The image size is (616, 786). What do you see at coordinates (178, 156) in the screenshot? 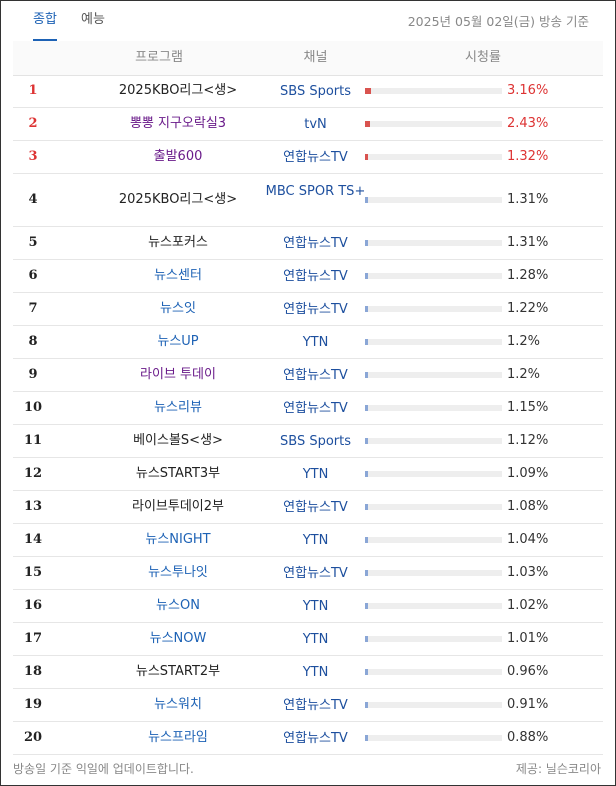
I see `program-link: 출발600` at bounding box center [178, 156].